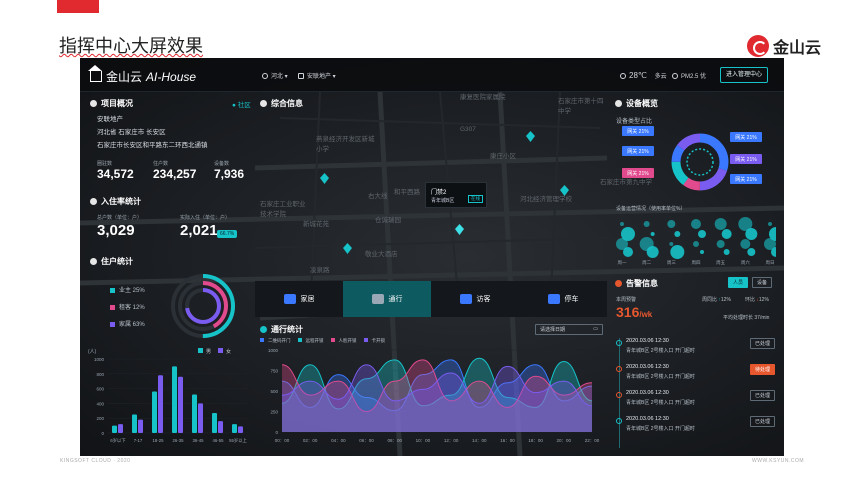 This screenshot has height=488, width=851. Describe the element at coordinates (475, 299) in the screenshot. I see `tab-visitor: 访客` at that location.